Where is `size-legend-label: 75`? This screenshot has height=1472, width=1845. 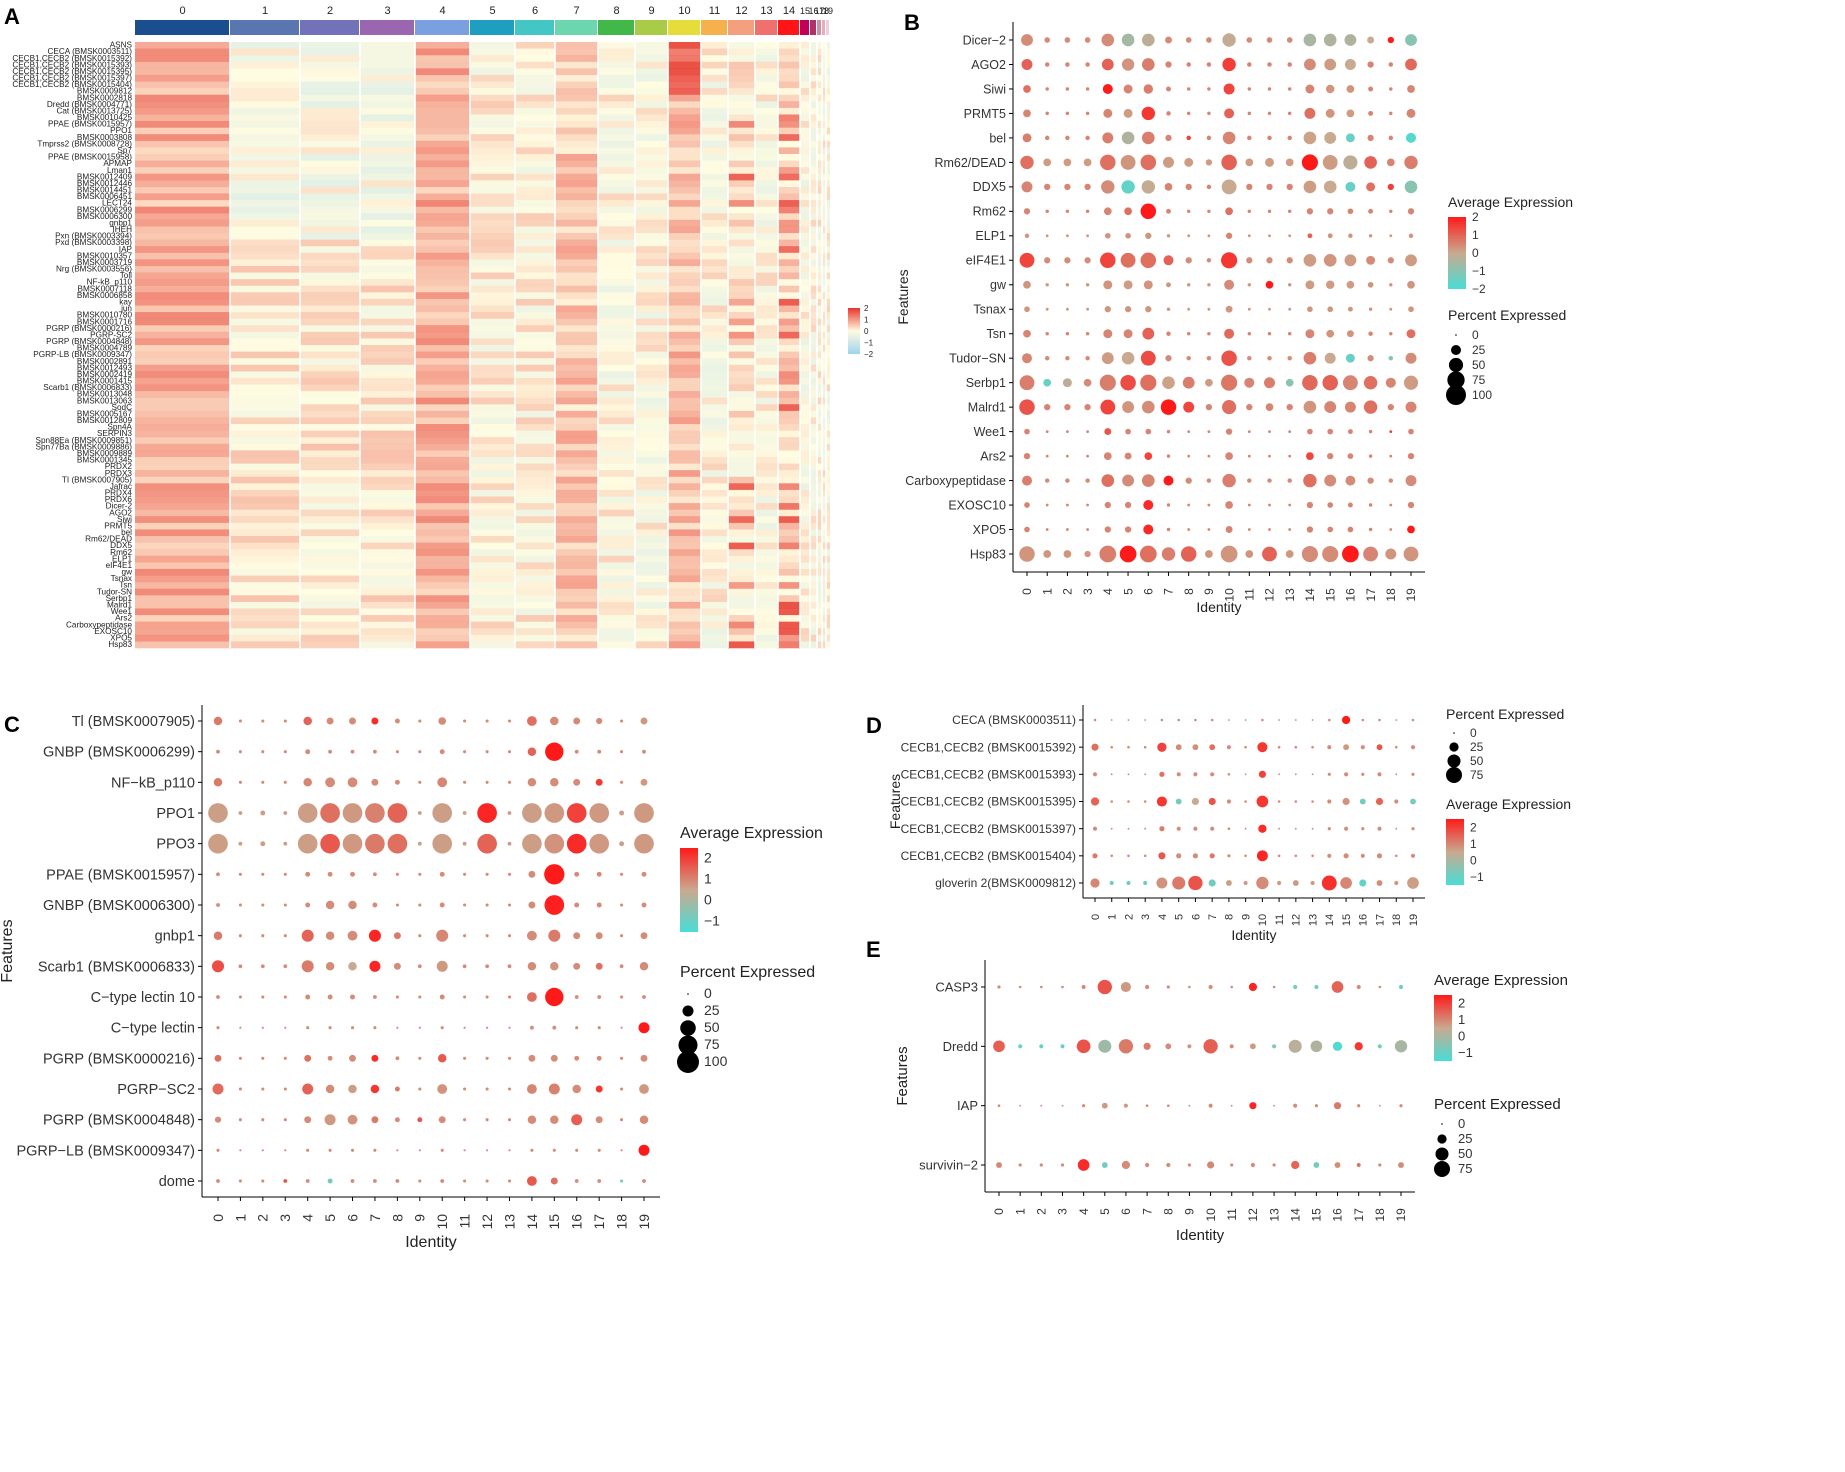 size-legend-label: 75 is located at coordinates (712, 1044).